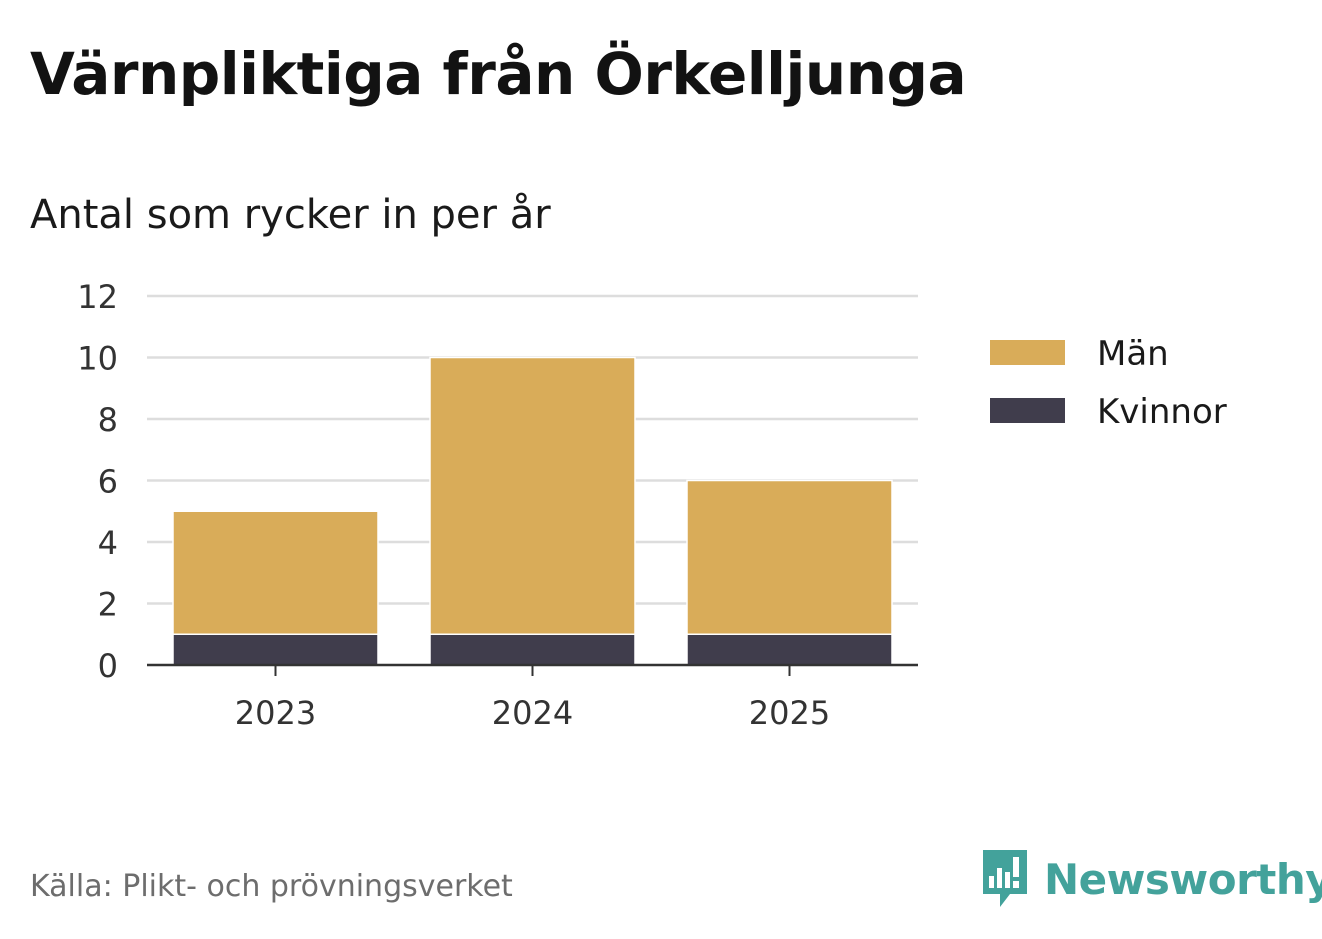 The image size is (1322, 939). I want to click on bar-chart-speech-bubble-icon, so click(1005, 878).